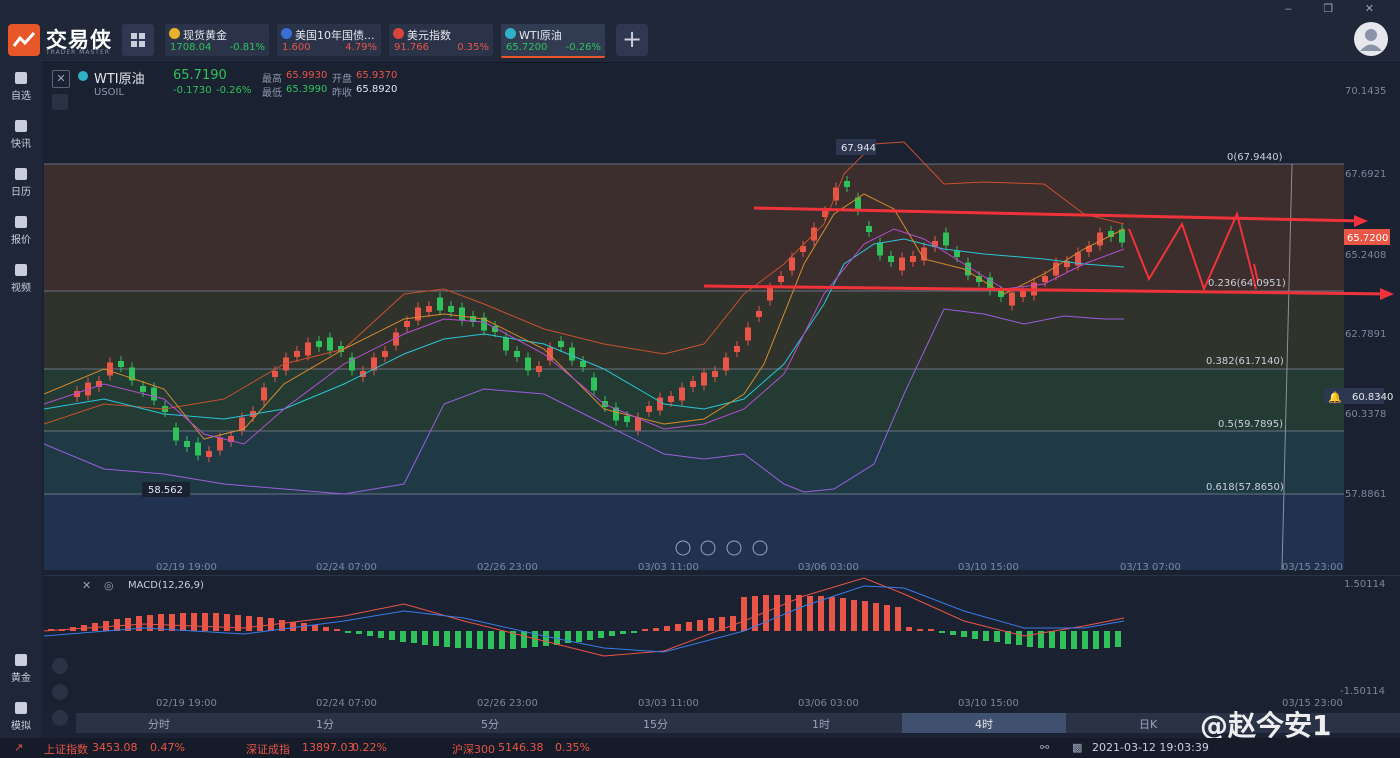  What do you see at coordinates (1335, 397) in the screenshot?
I see `bell-icon: 🔔` at bounding box center [1335, 397].